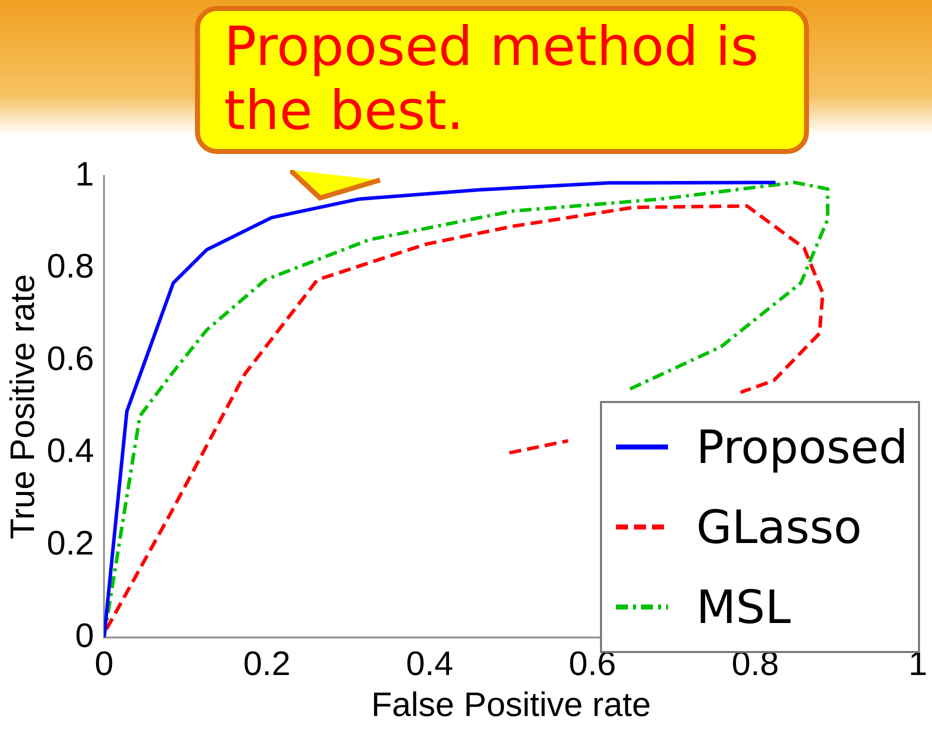 Image resolution: width=932 pixels, height=735 pixels. What do you see at coordinates (70, 359) in the screenshot?
I see `y-tick-label: 0.6` at bounding box center [70, 359].